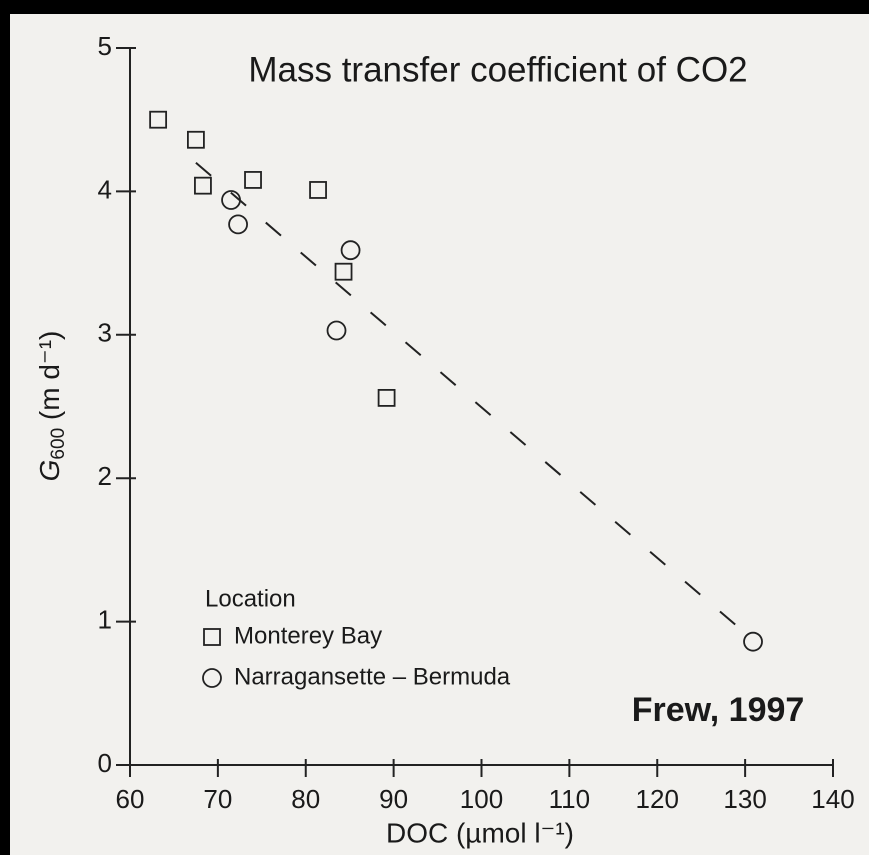 This screenshot has height=855, width=869. What do you see at coordinates (497, 69) in the screenshot?
I see `chart-title: Mass transfer coefficient of CO2` at bounding box center [497, 69].